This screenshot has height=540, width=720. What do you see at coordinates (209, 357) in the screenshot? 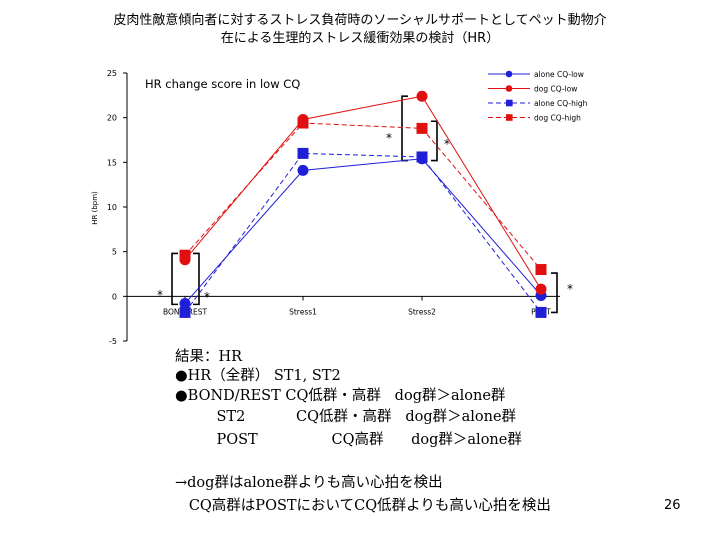
I see `summary-line-1: 結果：HR` at bounding box center [209, 357].